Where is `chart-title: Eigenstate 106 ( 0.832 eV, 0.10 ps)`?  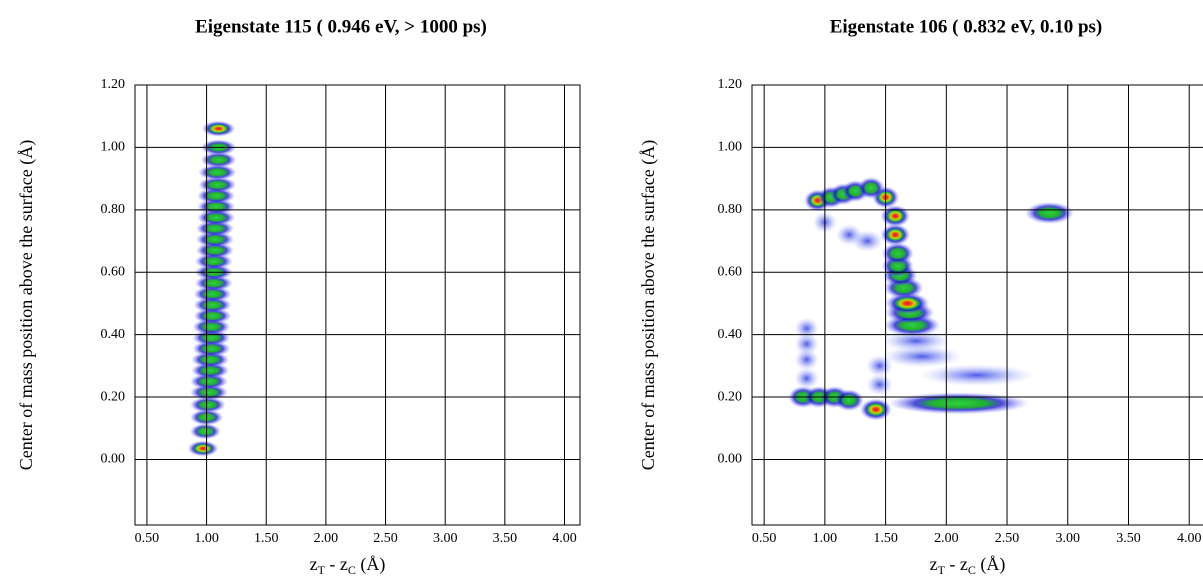
chart-title: Eigenstate 106 ( 0.832 eV, 0.10 ps) is located at coordinates (966, 26).